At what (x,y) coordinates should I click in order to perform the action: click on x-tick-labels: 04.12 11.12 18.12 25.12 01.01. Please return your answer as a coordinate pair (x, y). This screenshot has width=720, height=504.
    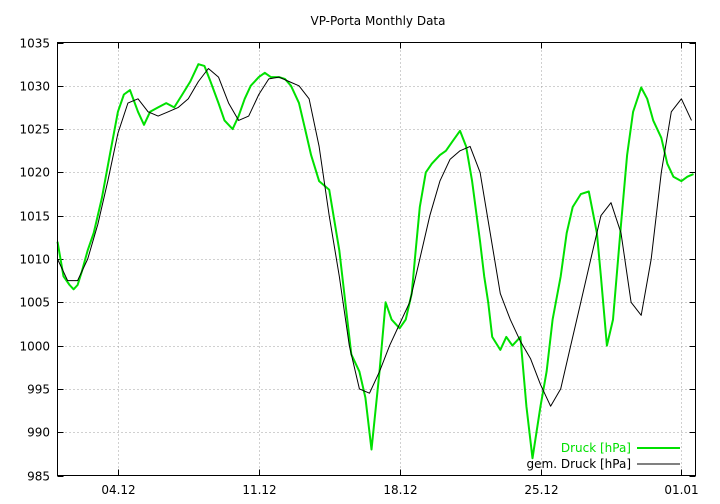
    Looking at the image, I should click on (399, 490).